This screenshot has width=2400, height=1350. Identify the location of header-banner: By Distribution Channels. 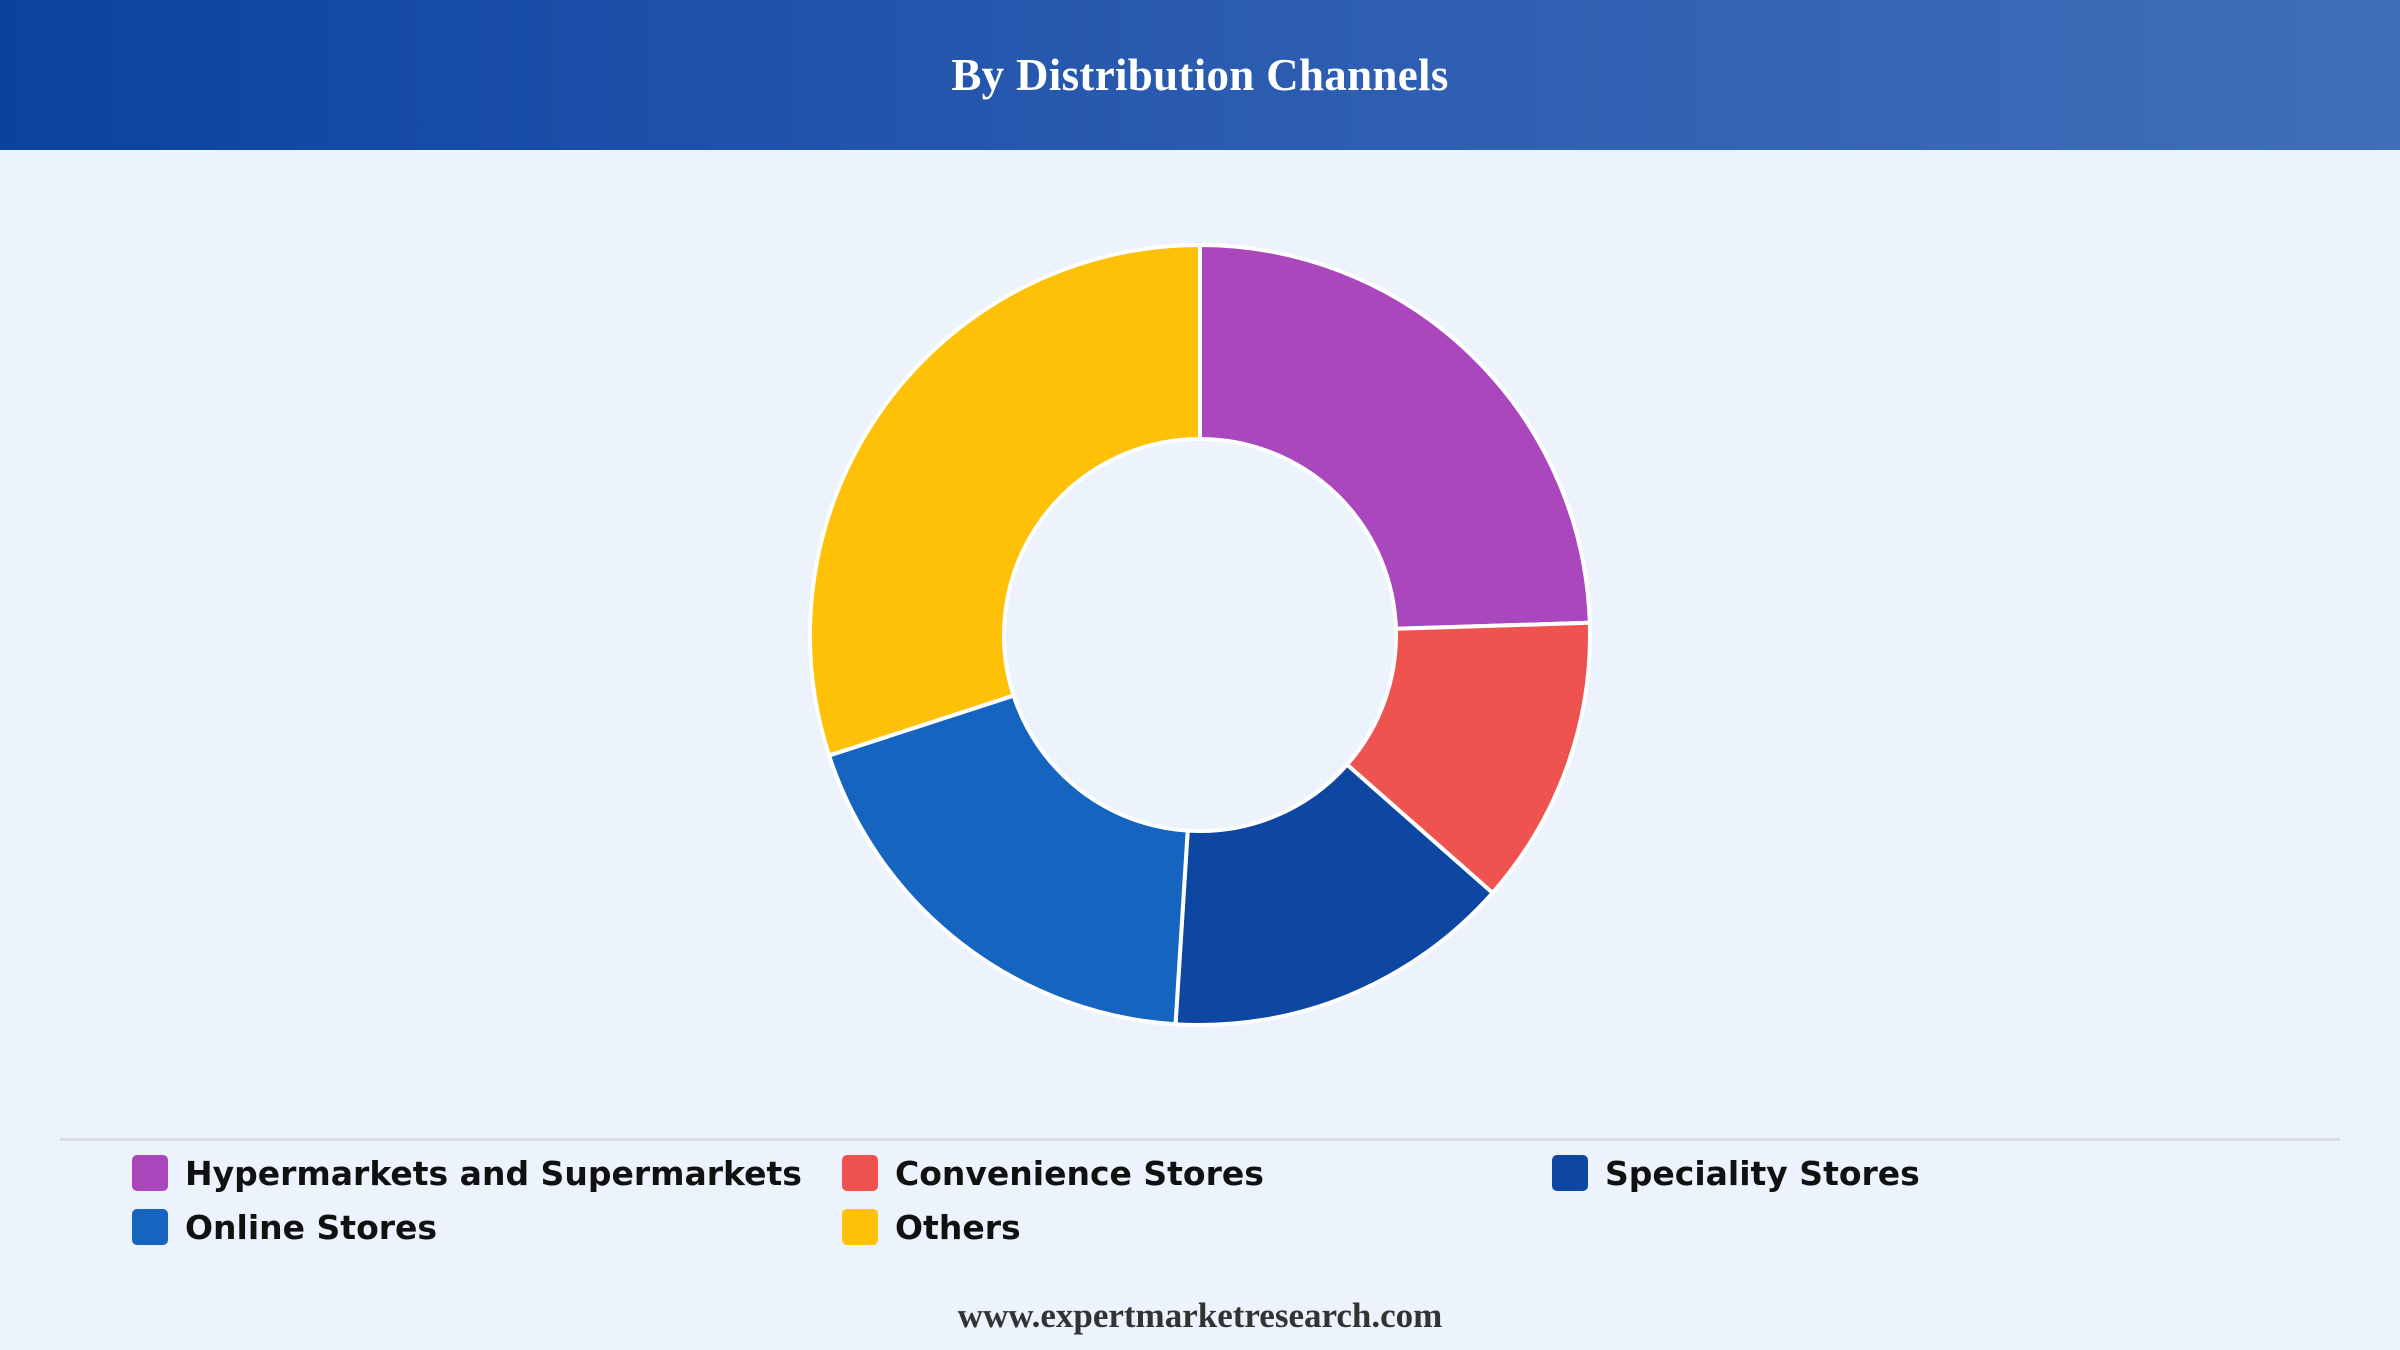
(1200, 75).